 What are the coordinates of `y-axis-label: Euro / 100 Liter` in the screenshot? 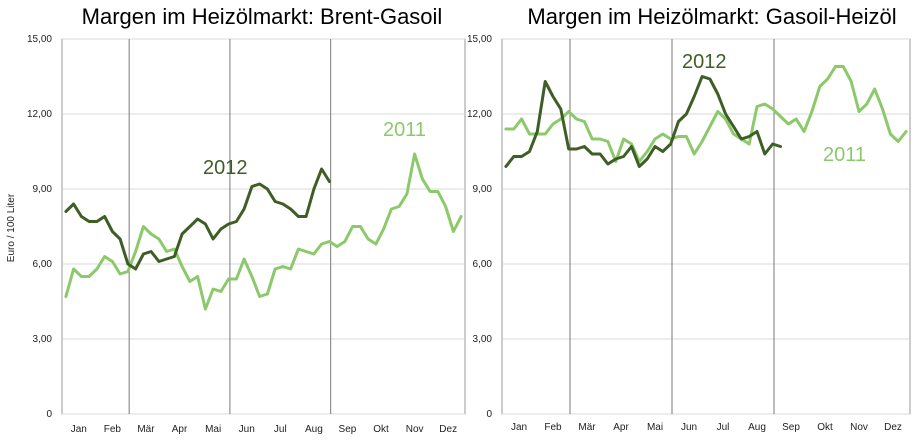 It's located at (11, 227).